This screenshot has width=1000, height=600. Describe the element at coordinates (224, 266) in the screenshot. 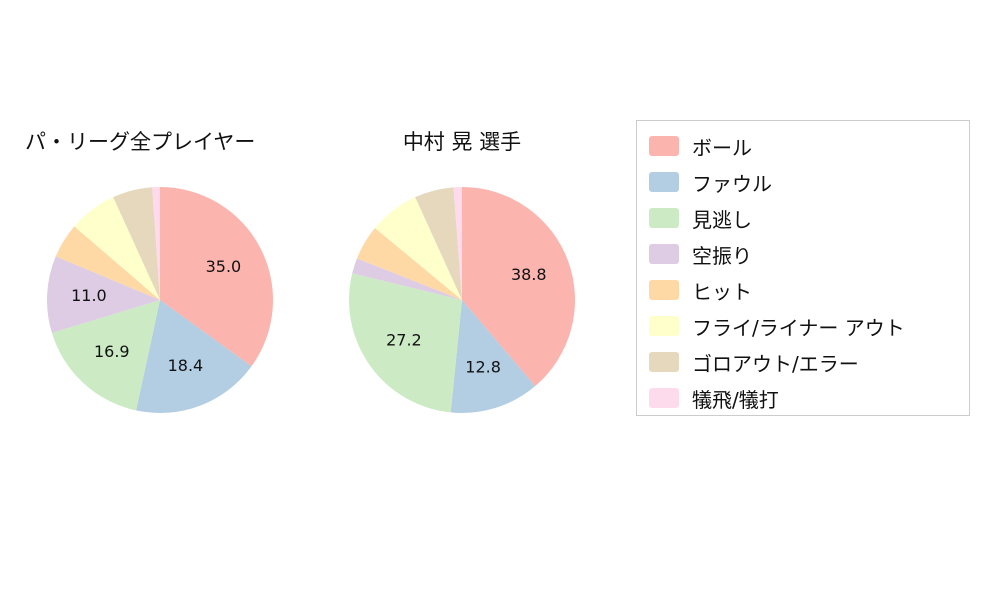

I see `pie-slice-value-label: 35.0` at that location.